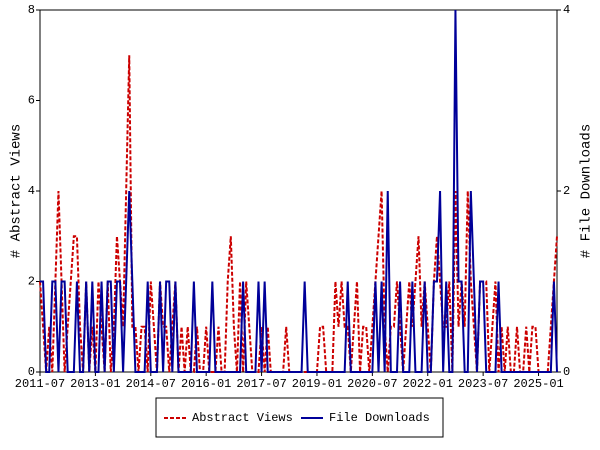 This screenshot has width=600, height=450. I want to click on legend-box, so click(299, 417).